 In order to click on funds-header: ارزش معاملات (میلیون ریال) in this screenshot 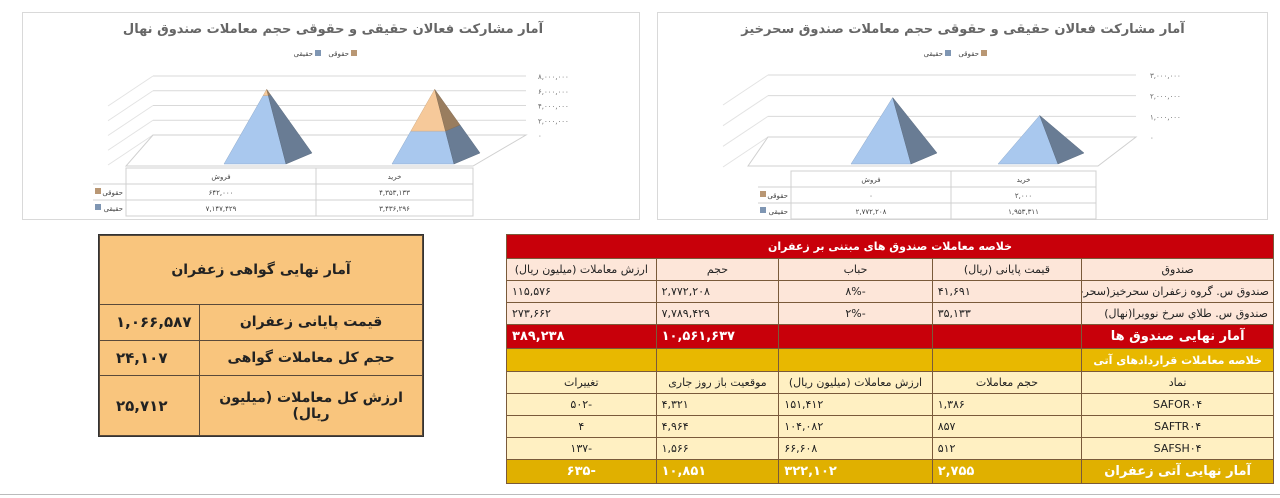, I will do `click(581, 269)`.